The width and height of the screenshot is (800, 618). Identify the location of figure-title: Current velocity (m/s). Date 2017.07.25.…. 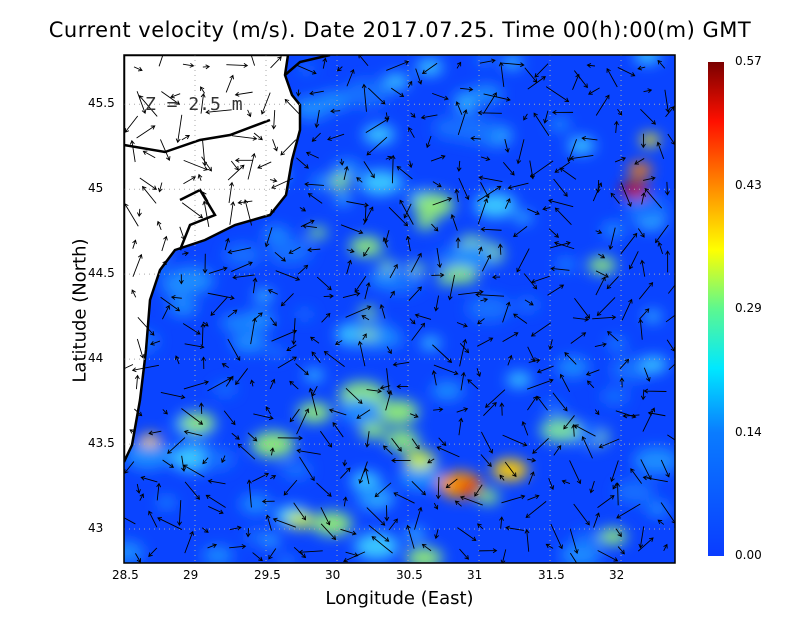
(400, 30).